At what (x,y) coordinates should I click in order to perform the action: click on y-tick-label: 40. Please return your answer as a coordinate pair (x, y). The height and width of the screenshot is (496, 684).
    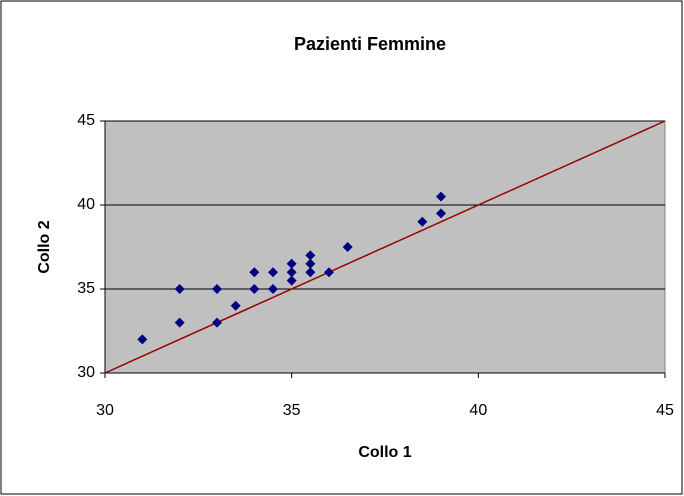
    Looking at the image, I should click on (86, 204).